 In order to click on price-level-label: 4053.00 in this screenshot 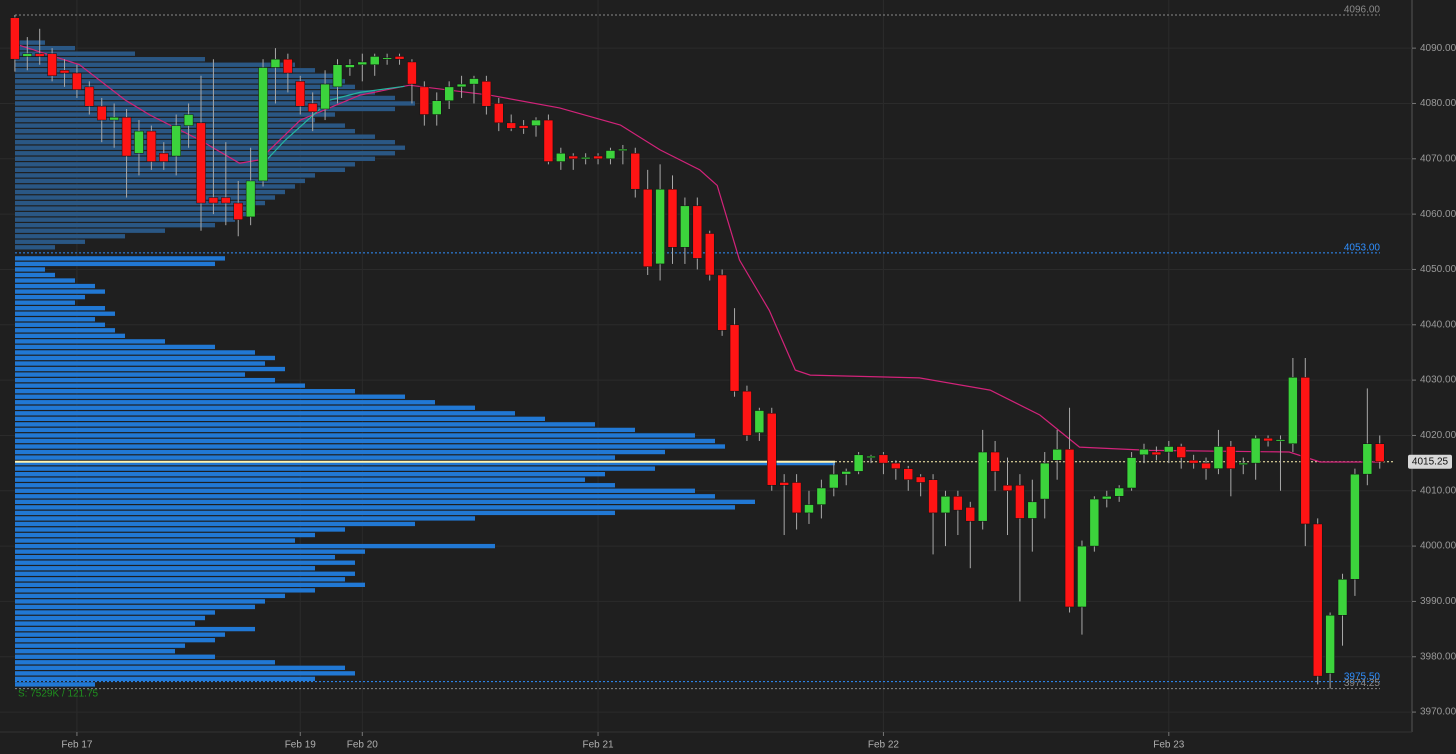, I will do `click(1362, 247)`.